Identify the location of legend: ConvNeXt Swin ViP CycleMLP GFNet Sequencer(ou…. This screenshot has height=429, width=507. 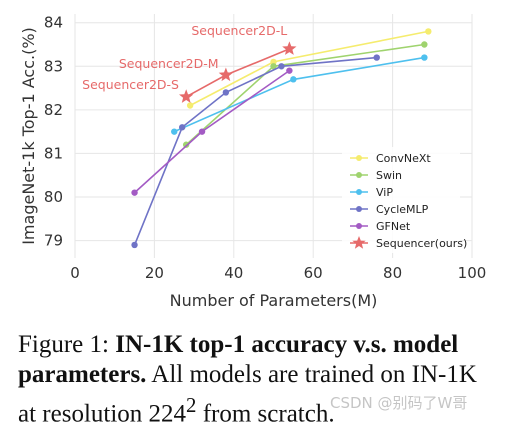
(404, 200).